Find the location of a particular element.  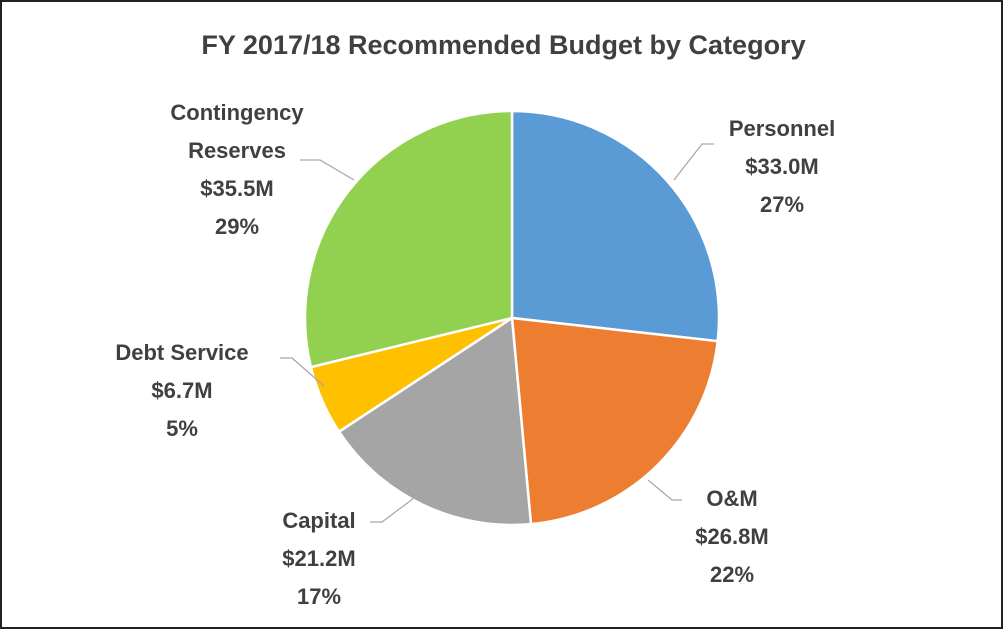

data-label: Debt Service $6.7M 5% is located at coordinates (182, 391).